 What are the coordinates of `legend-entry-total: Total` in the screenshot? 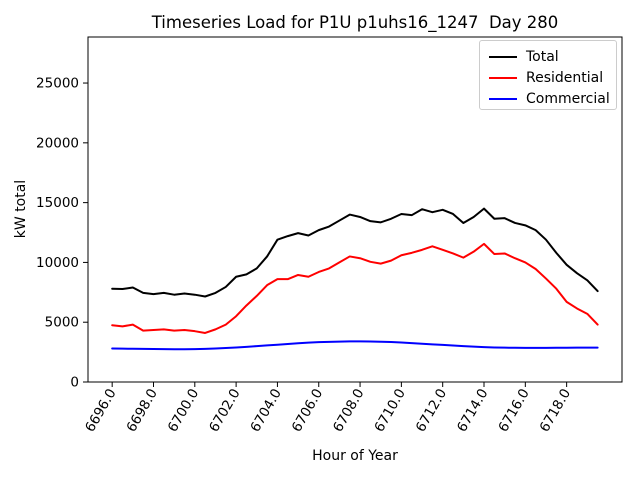 It's located at (548, 56).